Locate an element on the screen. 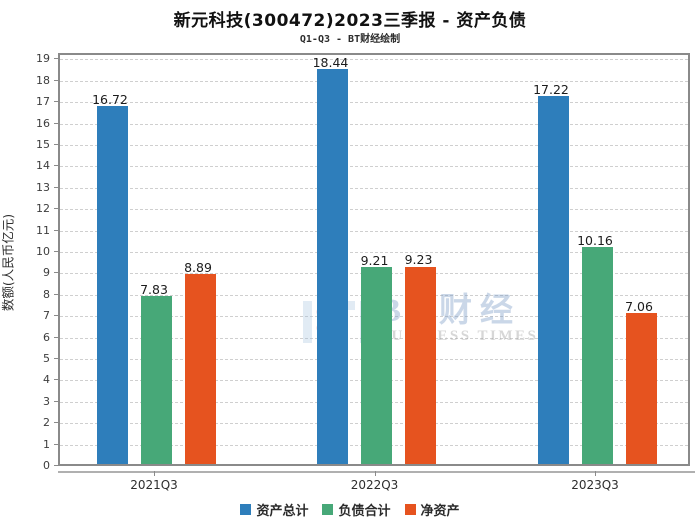 This screenshot has width=700, height=524. bar-value-label: 9.21 is located at coordinates (374, 260).